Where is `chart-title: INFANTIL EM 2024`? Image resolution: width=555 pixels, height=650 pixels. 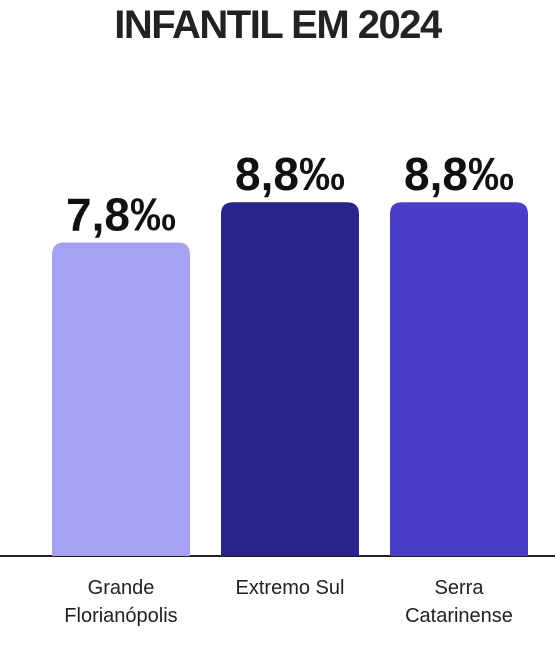
chart-title: INFANTIL EM 2024 is located at coordinates (278, 25).